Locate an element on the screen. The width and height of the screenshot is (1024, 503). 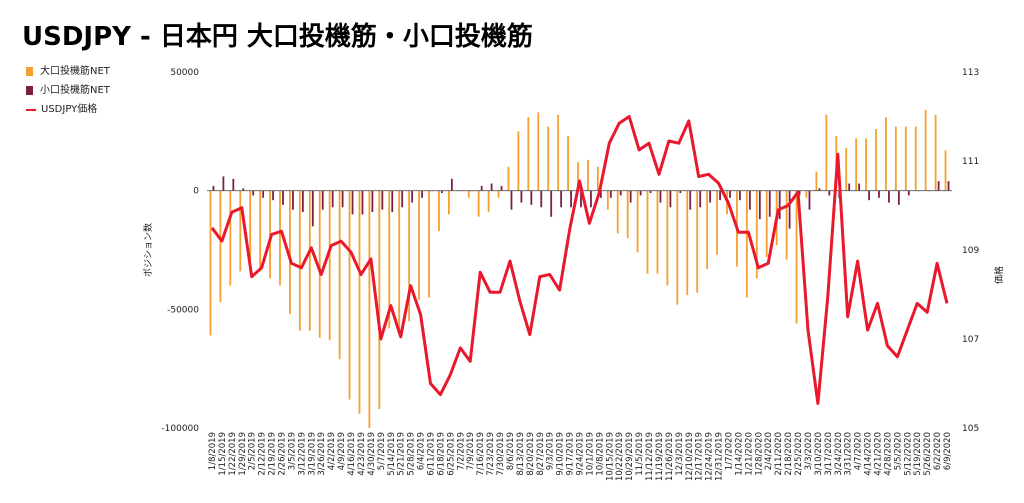
y-tick-right: 109 is located at coordinates (970, 251).